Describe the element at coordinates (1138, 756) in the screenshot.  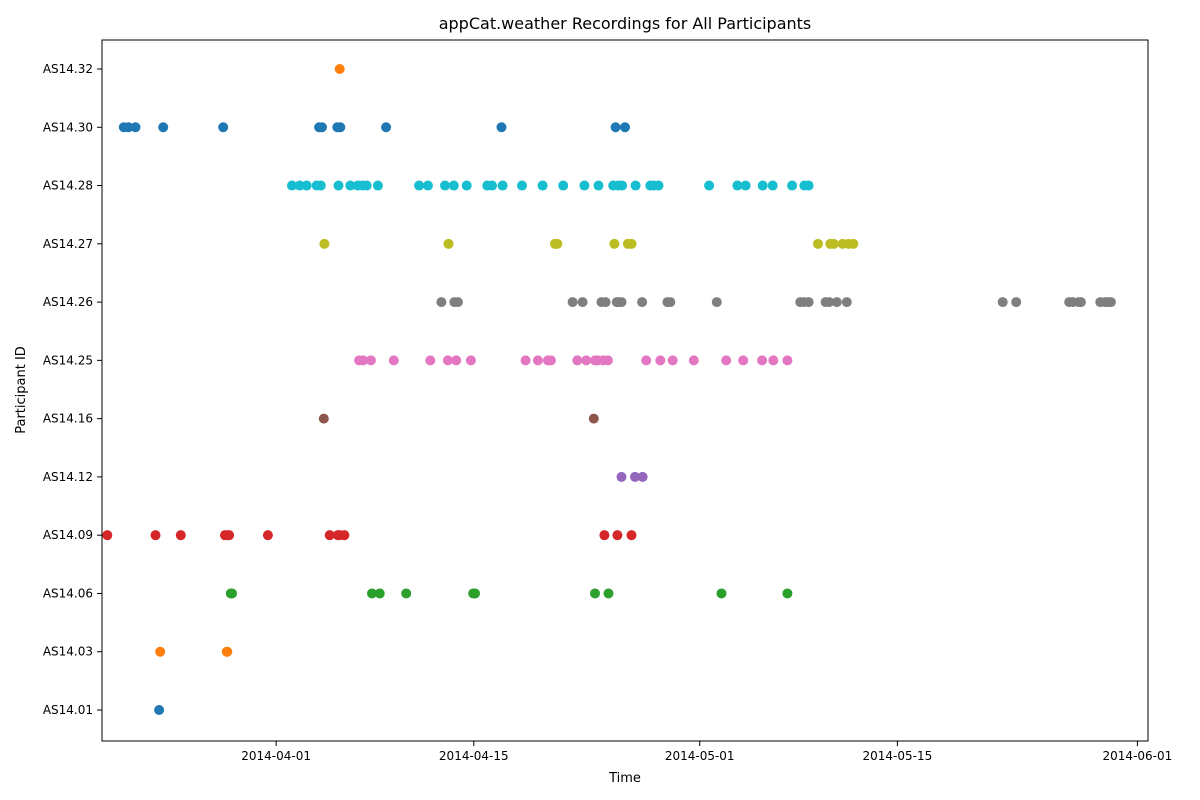
I see `x-tick-label: 2014-06-01` at that location.